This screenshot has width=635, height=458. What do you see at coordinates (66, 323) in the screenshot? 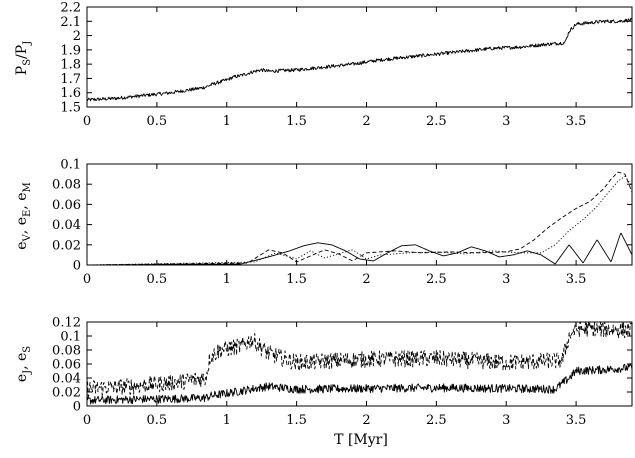
I see `y-tick-label: 0.12` at bounding box center [66, 323].